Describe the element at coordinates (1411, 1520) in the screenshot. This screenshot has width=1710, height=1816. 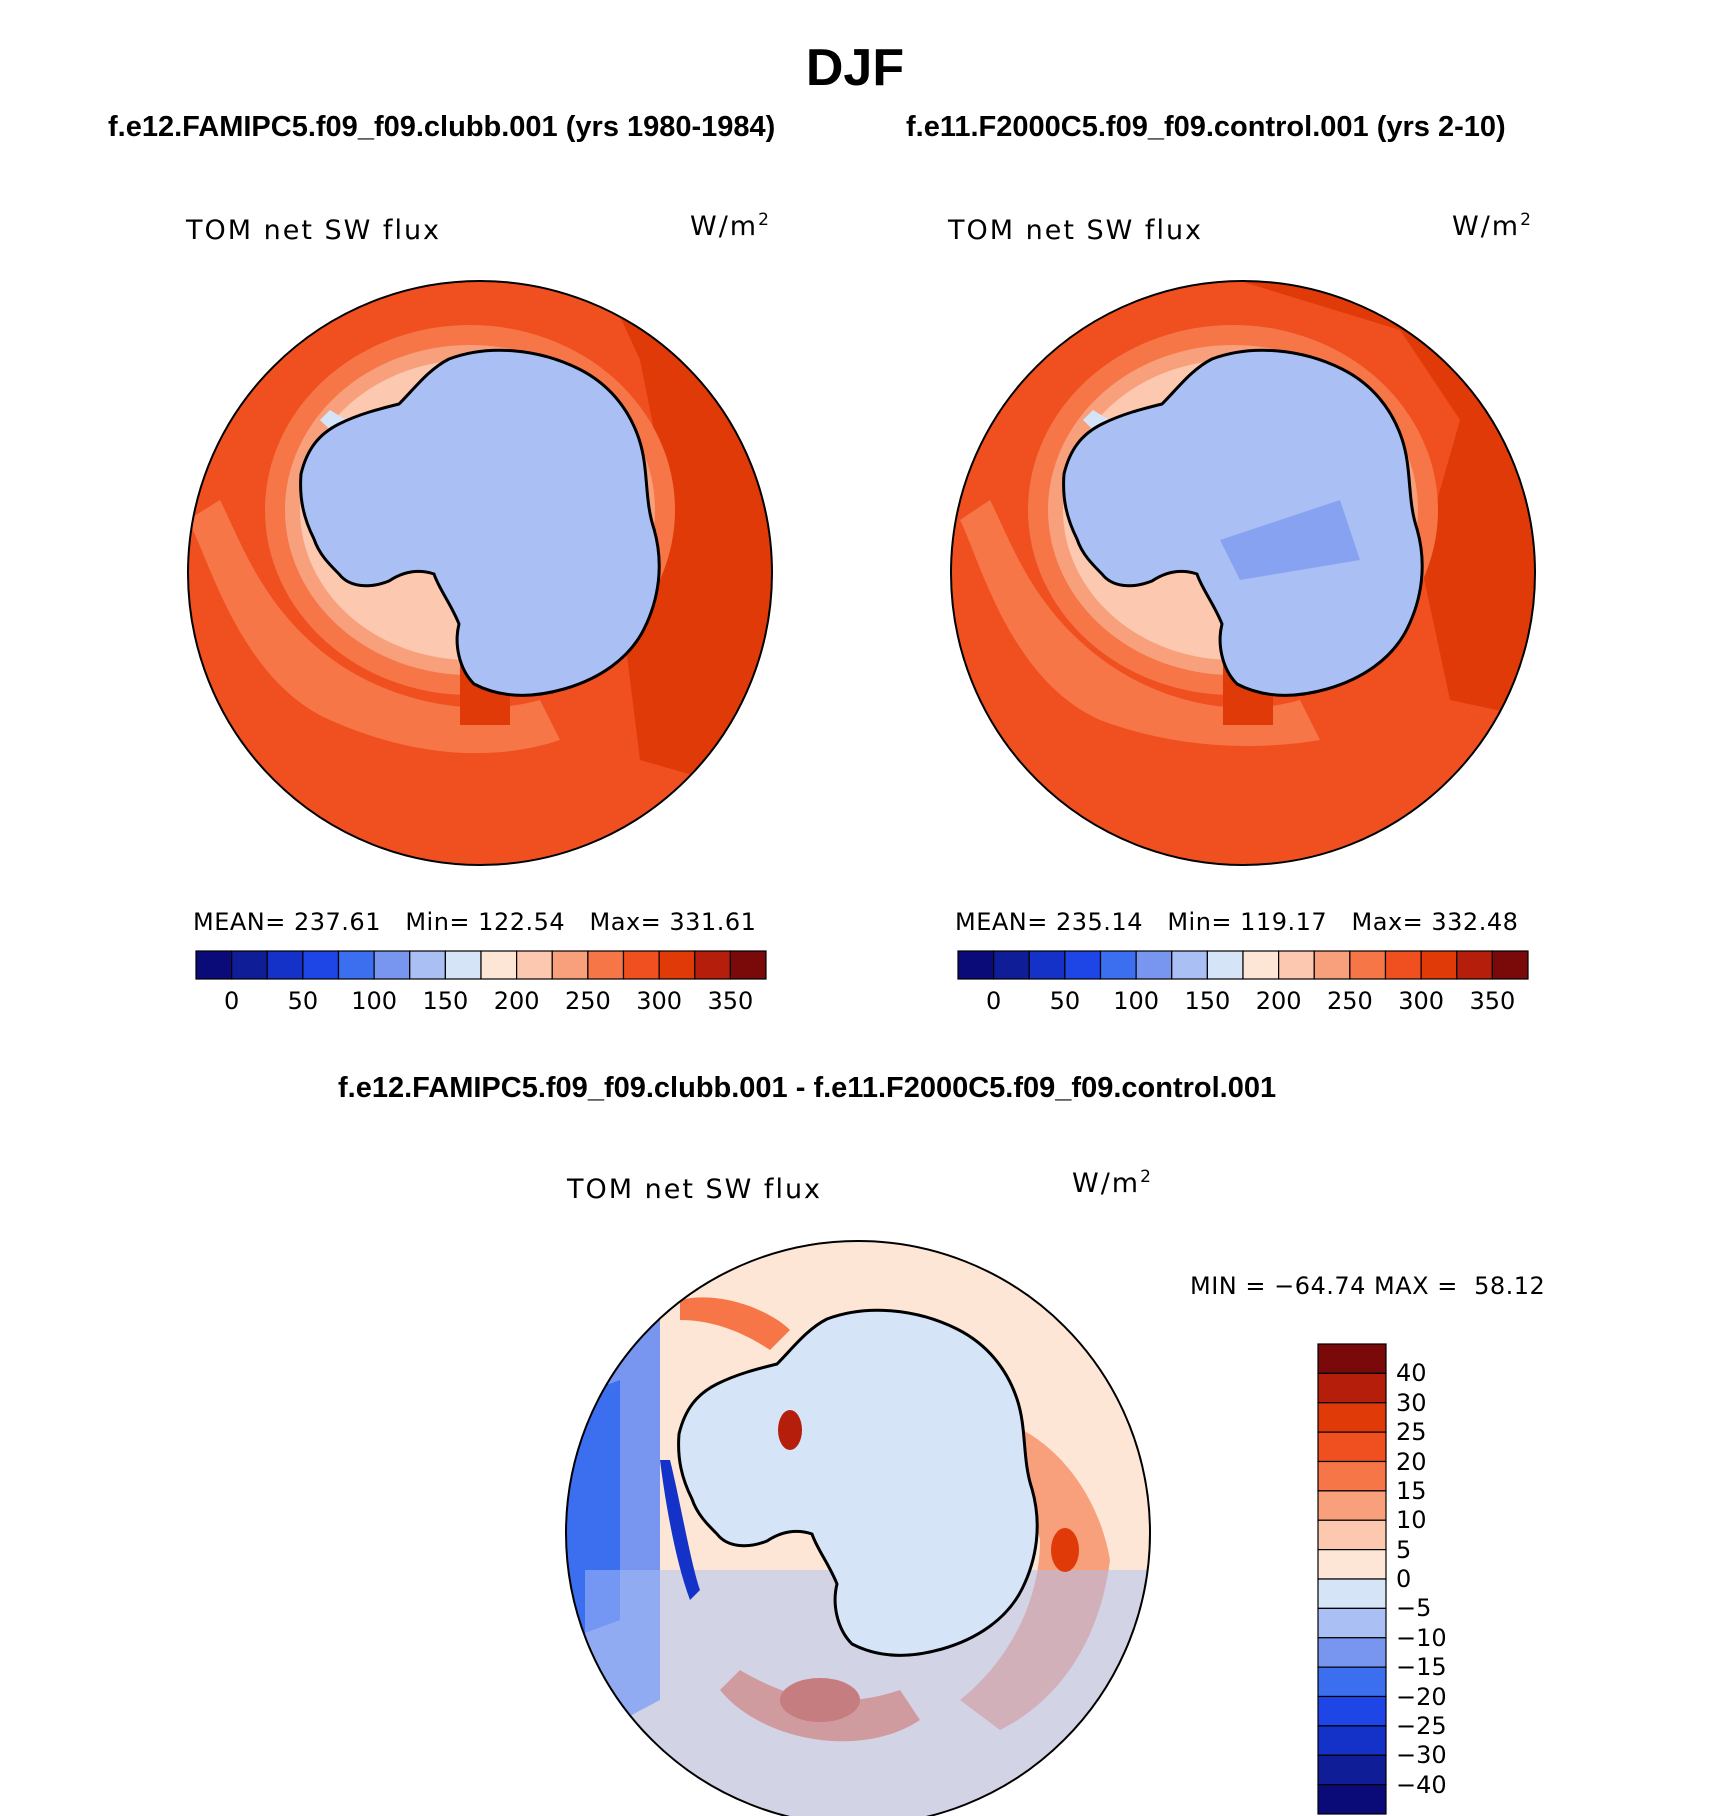
I see `colorbar-tick-label: 10` at that location.